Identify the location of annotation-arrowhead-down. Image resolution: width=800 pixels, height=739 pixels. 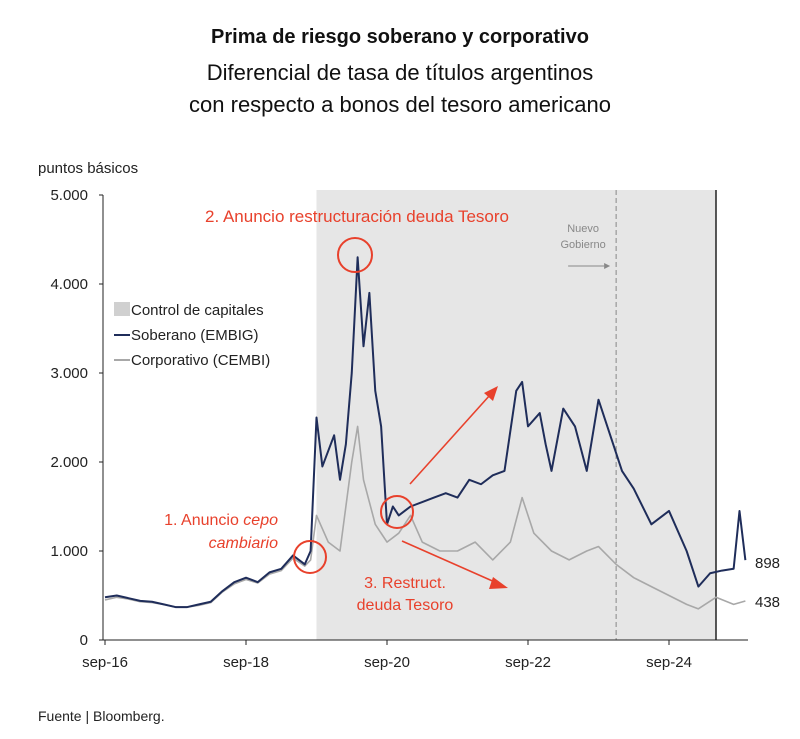
(498, 583).